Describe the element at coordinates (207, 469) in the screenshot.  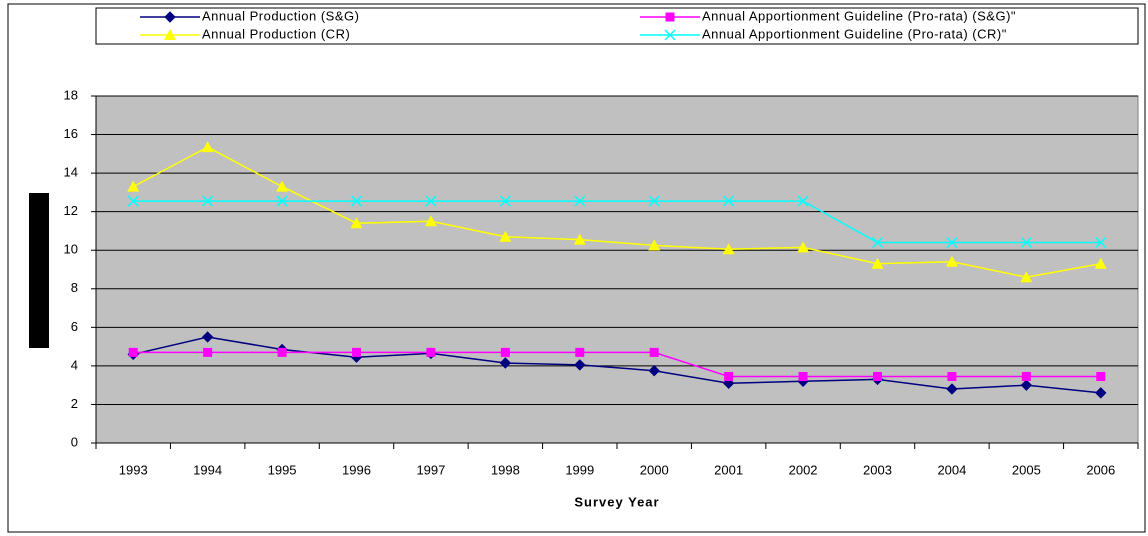
I see `x-tick-label: 1994` at that location.